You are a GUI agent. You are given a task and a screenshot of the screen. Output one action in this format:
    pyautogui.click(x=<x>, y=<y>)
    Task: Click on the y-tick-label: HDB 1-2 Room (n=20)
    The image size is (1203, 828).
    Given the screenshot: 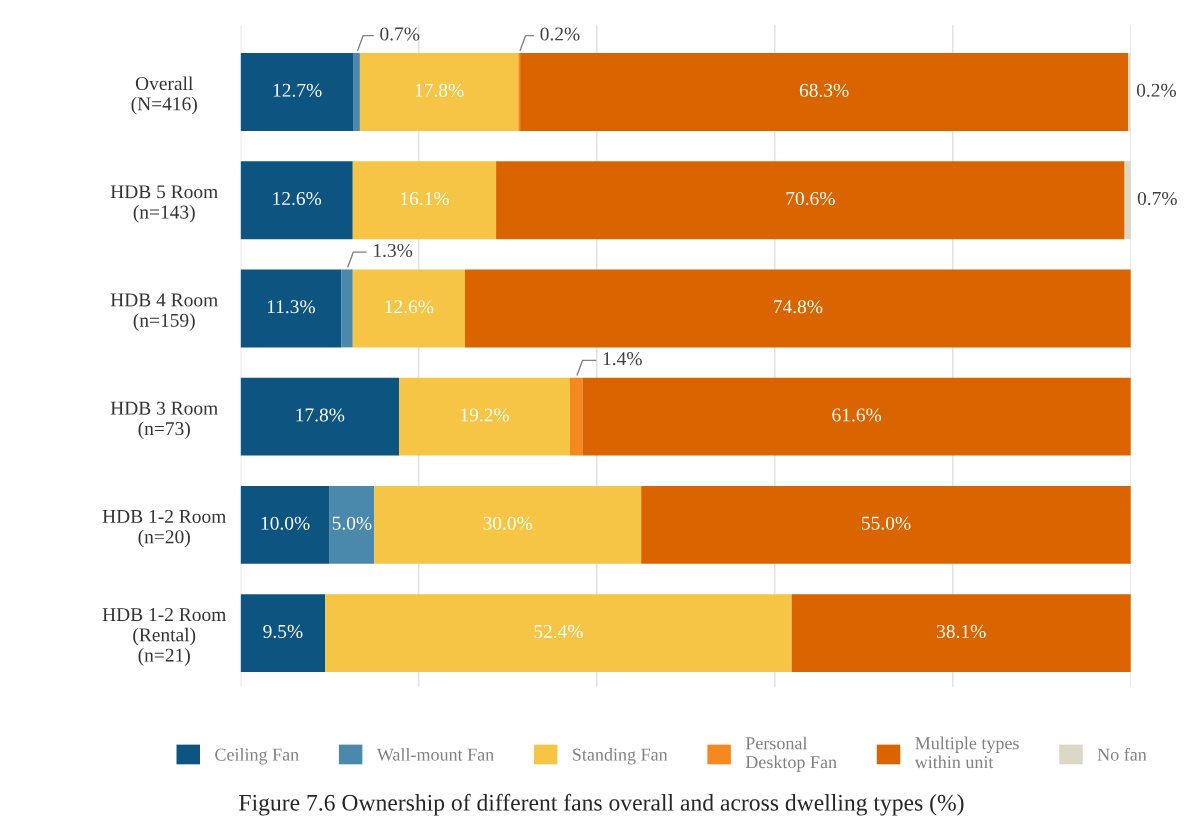 What is the action you would take?
    pyautogui.click(x=164, y=528)
    